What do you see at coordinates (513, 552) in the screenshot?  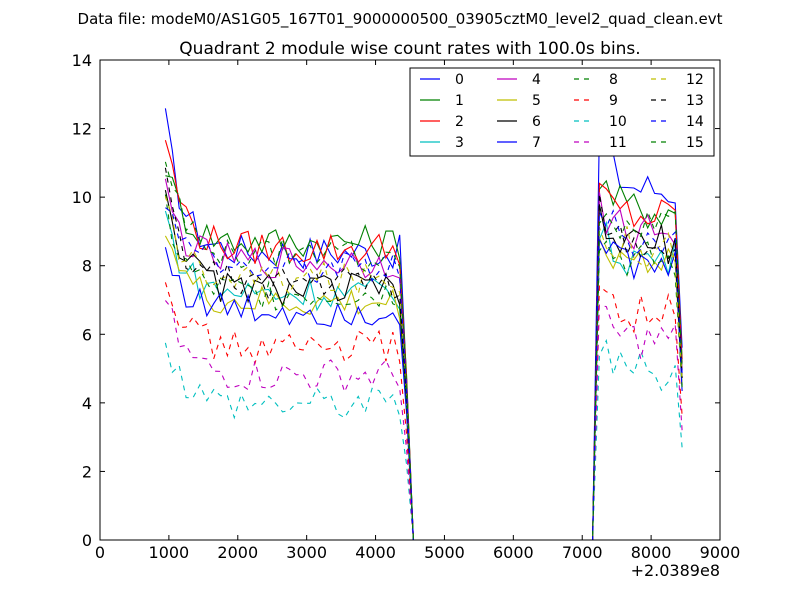 I see `x-tick-label: 6000` at bounding box center [513, 552].